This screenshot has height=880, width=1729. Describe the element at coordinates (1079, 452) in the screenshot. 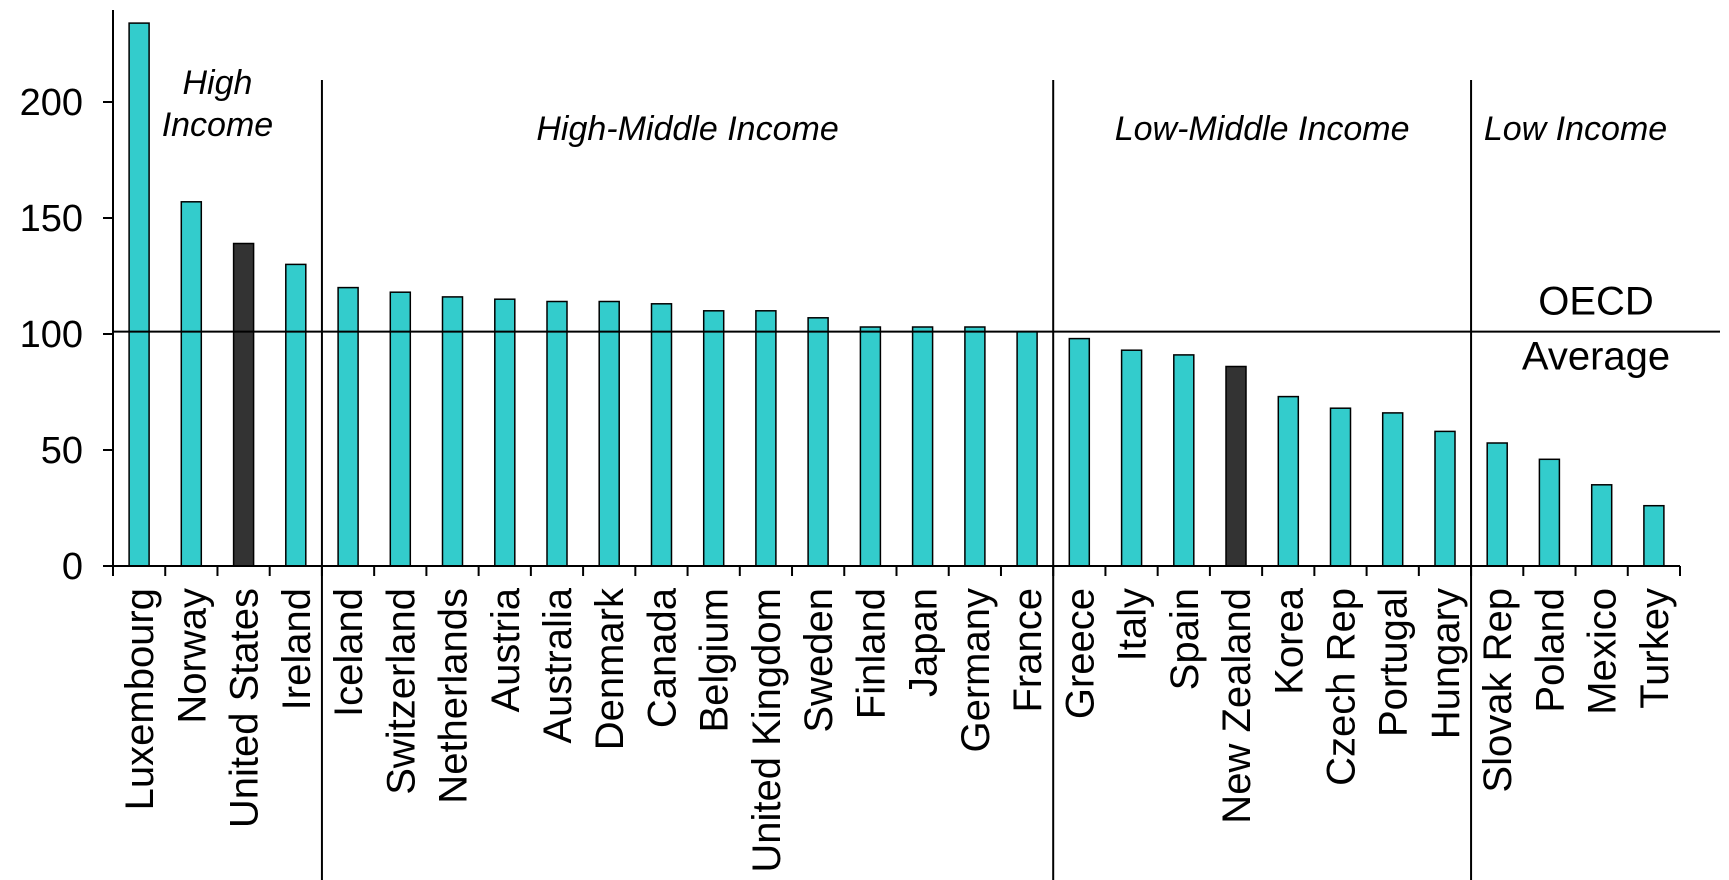

I see `bar-greece` at that location.